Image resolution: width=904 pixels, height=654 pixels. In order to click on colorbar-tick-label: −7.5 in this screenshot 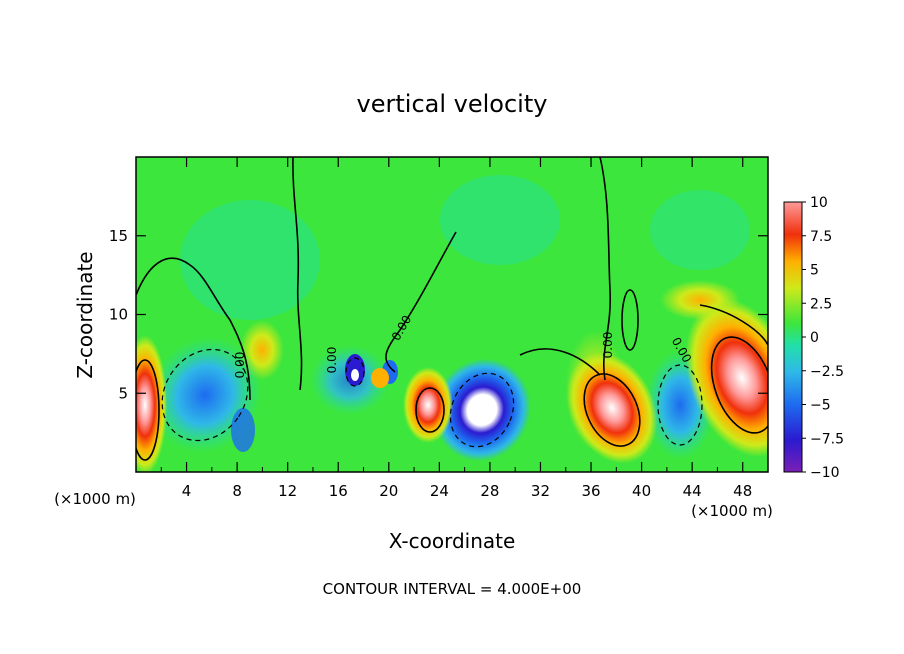, I will do `click(827, 439)`.